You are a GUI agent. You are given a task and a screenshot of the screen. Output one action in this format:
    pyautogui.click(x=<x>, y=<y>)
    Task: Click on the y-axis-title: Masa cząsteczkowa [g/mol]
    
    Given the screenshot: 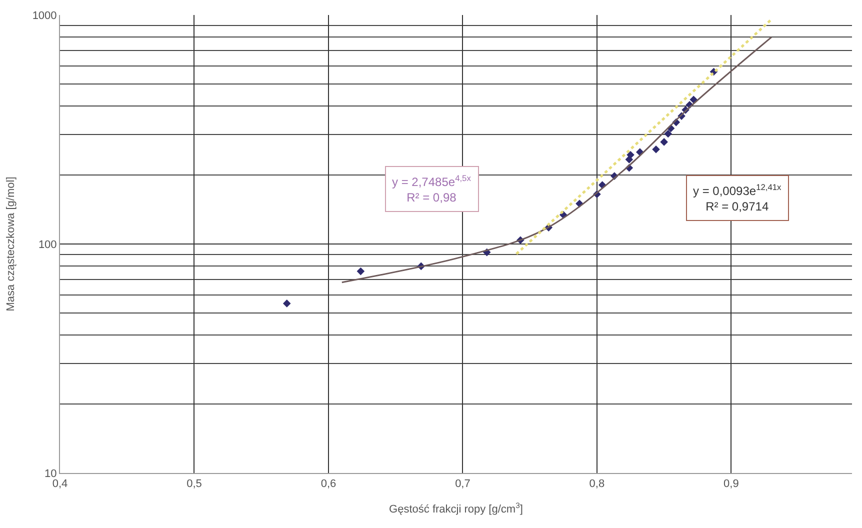 What is the action you would take?
    pyautogui.click(x=10, y=244)
    